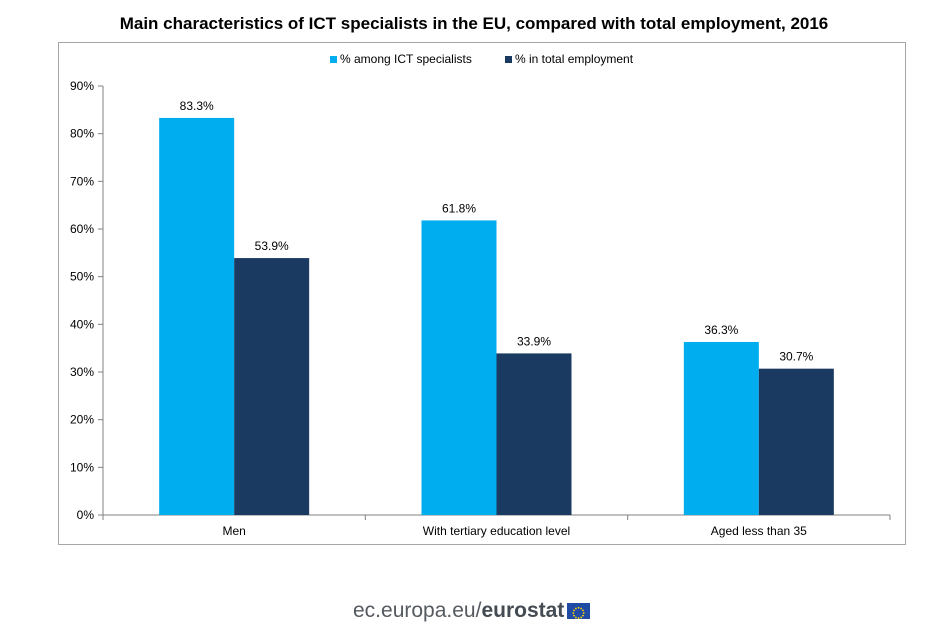 This screenshot has height=628, width=948. What do you see at coordinates (272, 246) in the screenshot?
I see `bar-value-label: 53.9%` at bounding box center [272, 246].